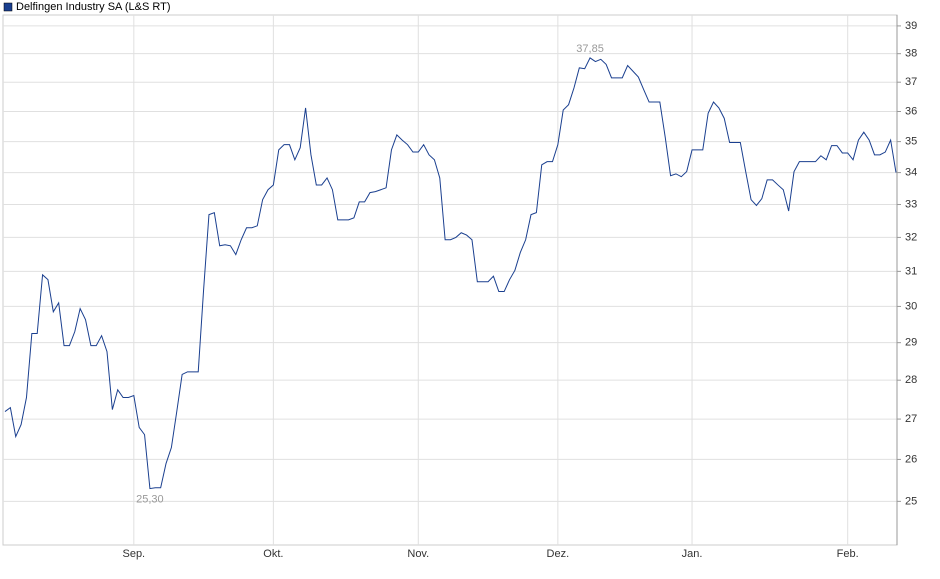 The width and height of the screenshot is (940, 579). What do you see at coordinates (911, 380) in the screenshot?
I see `y-tick-label: 28` at bounding box center [911, 380].